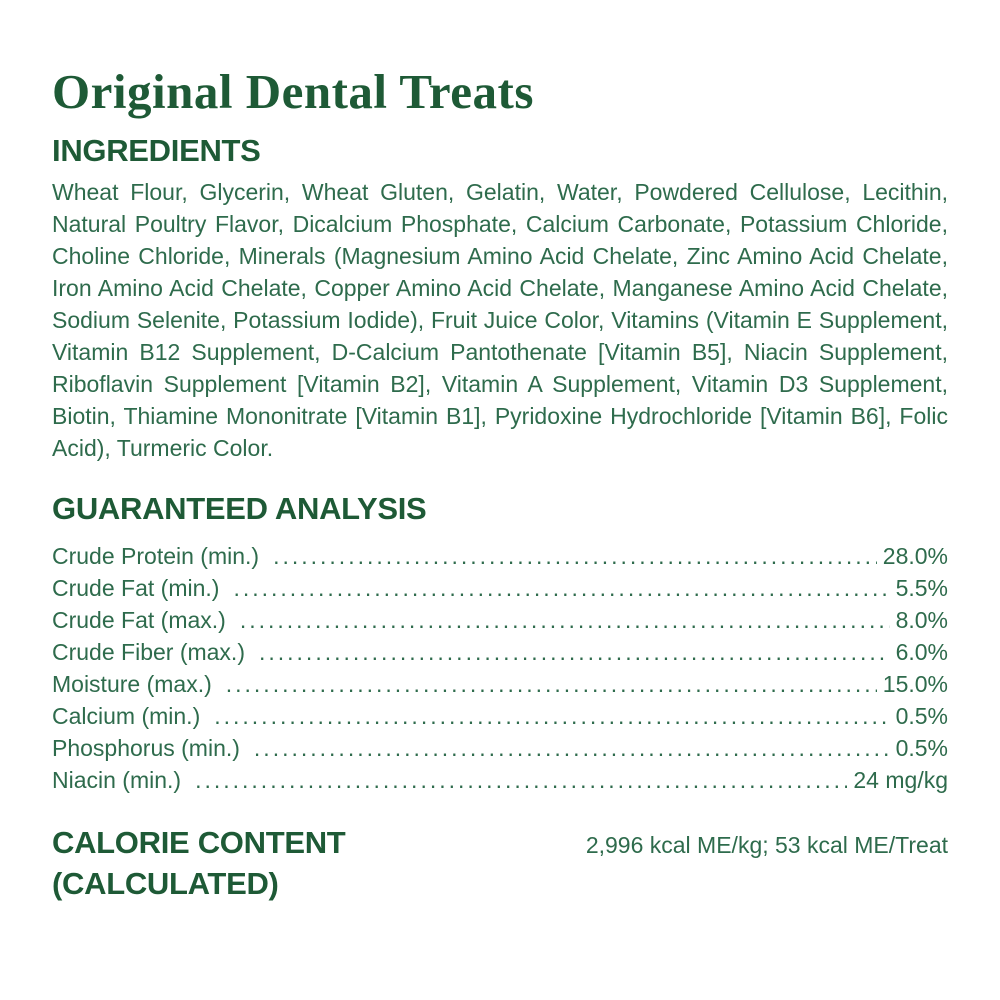 This screenshot has width=1000, height=1000. I want to click on analysis-label: Crude Fat (max.), so click(139, 620).